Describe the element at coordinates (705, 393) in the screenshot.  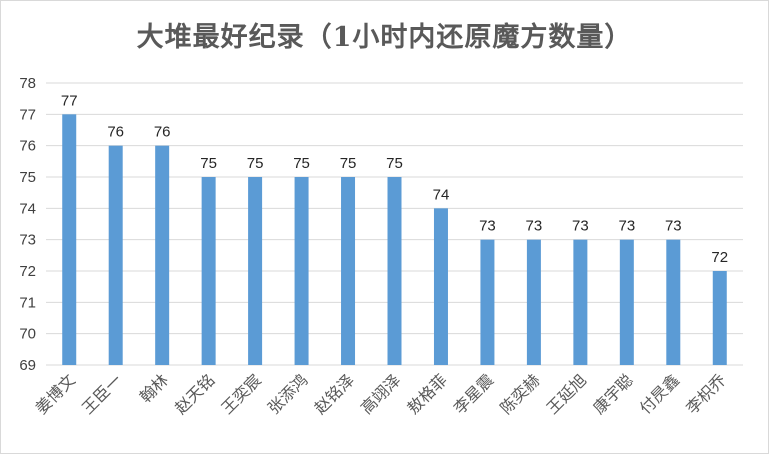
I see `x-tick-label: 李枳乔` at that location.